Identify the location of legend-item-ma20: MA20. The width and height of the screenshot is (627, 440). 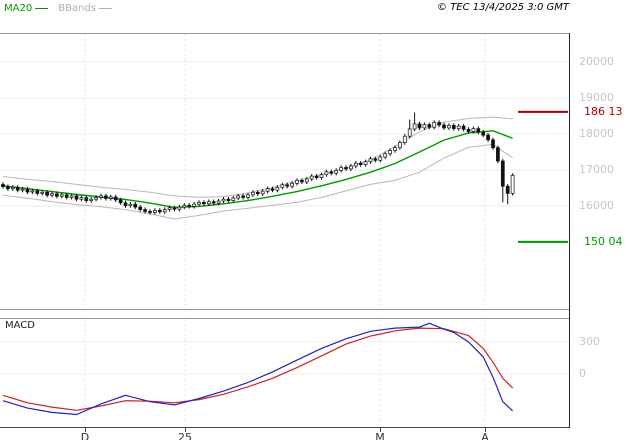
(26, 8).